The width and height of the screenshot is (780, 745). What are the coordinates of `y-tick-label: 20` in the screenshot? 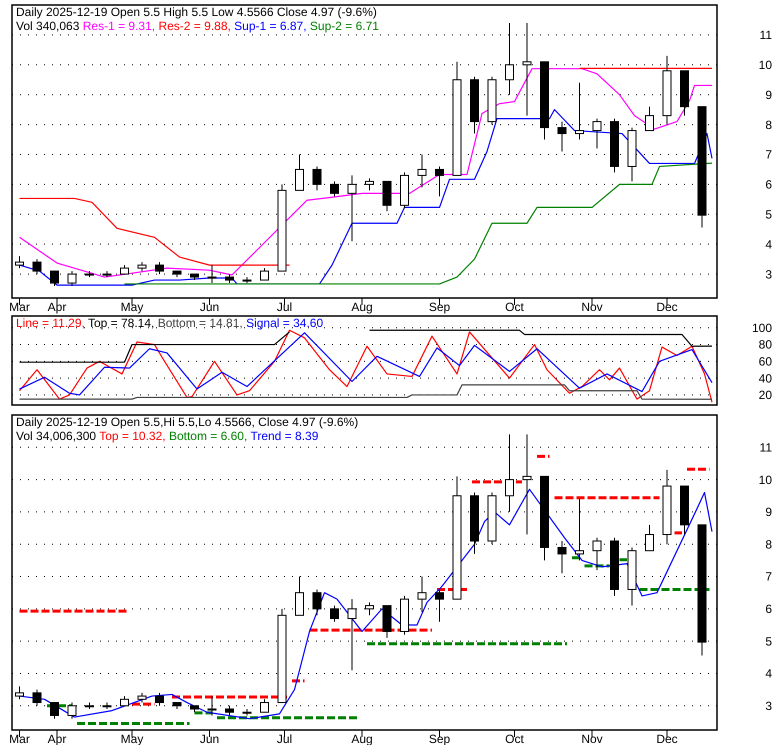 It's located at (765, 395).